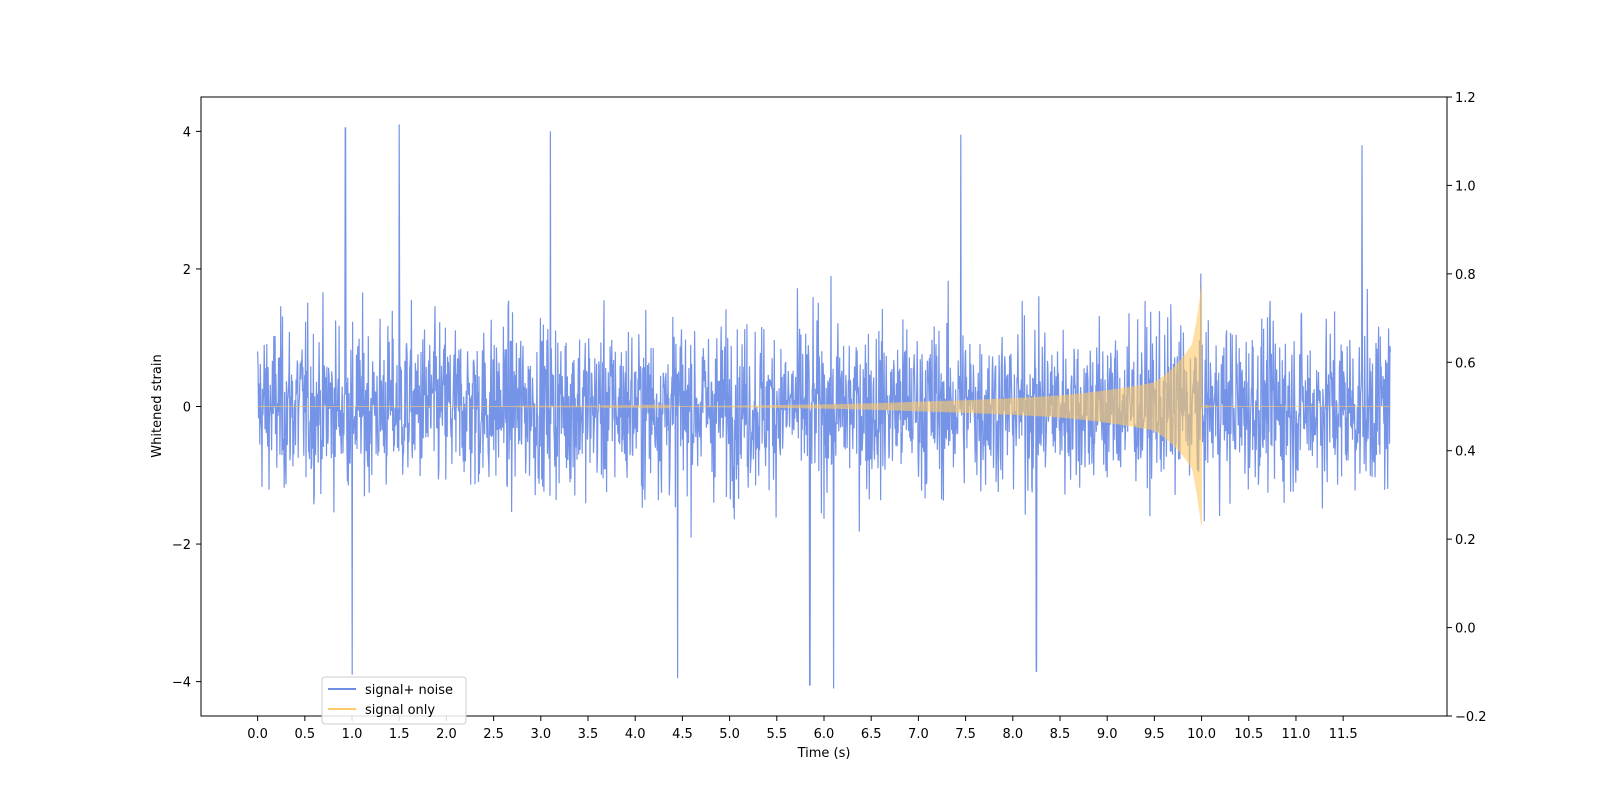 This screenshot has width=1600, height=800. I want to click on y-tick-label: −4, so click(181, 683).